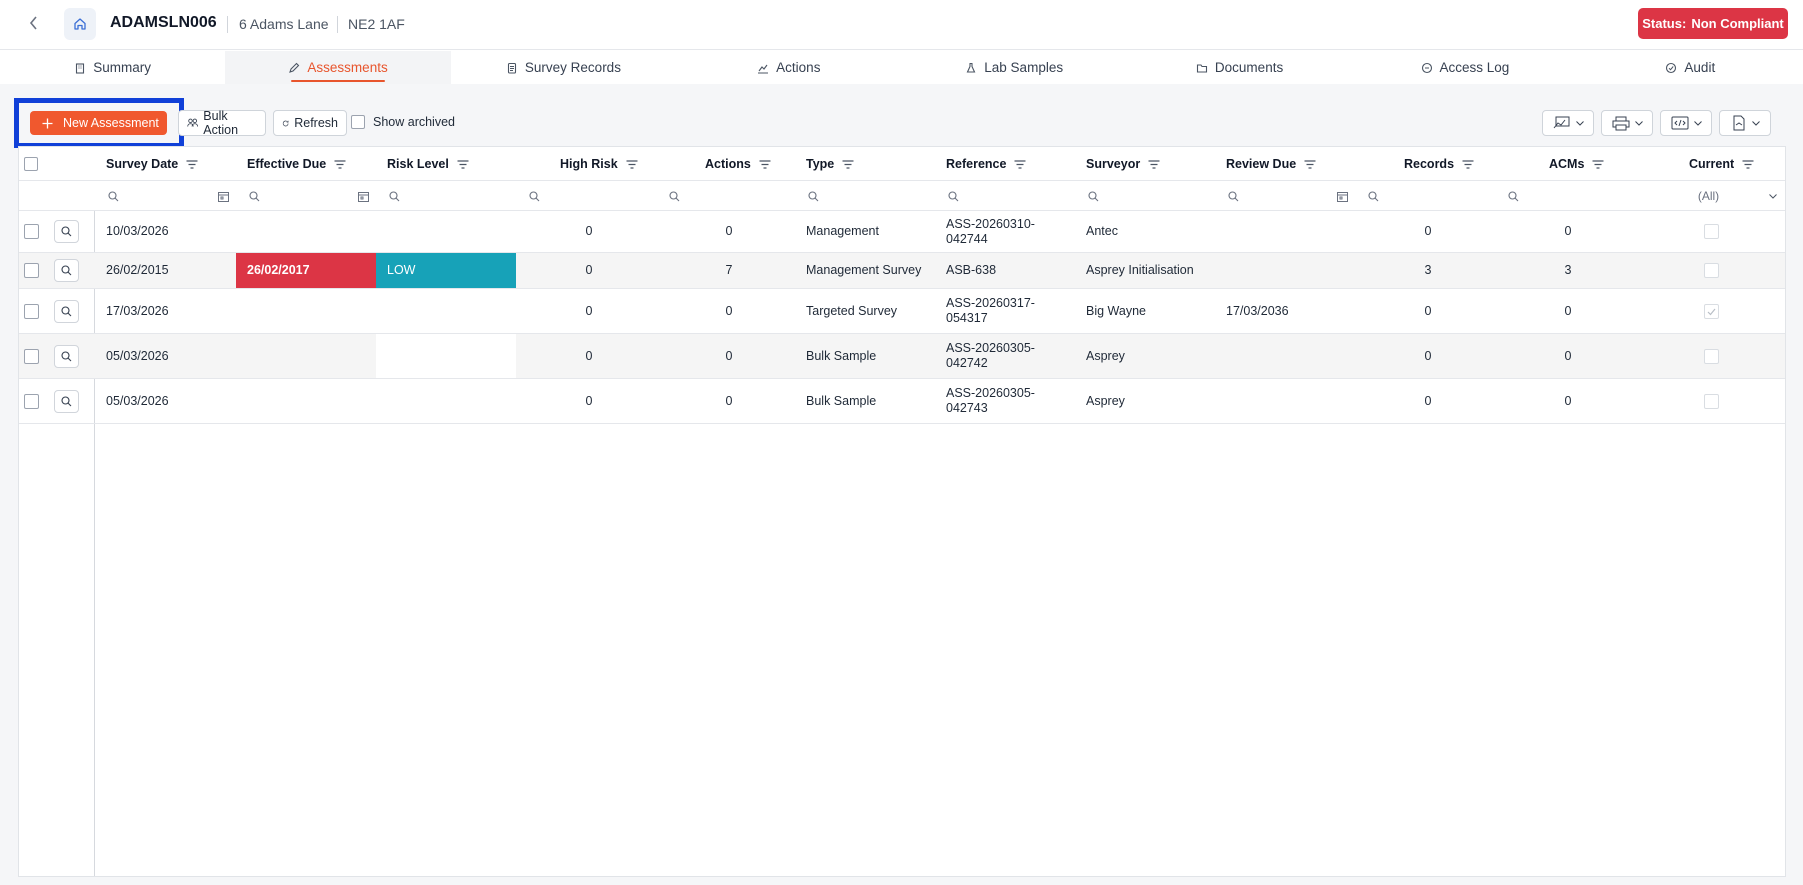 This screenshot has height=885, width=1803. Describe the element at coordinates (98, 123) in the screenshot. I see `new-assessment-button: New Assessment` at that location.